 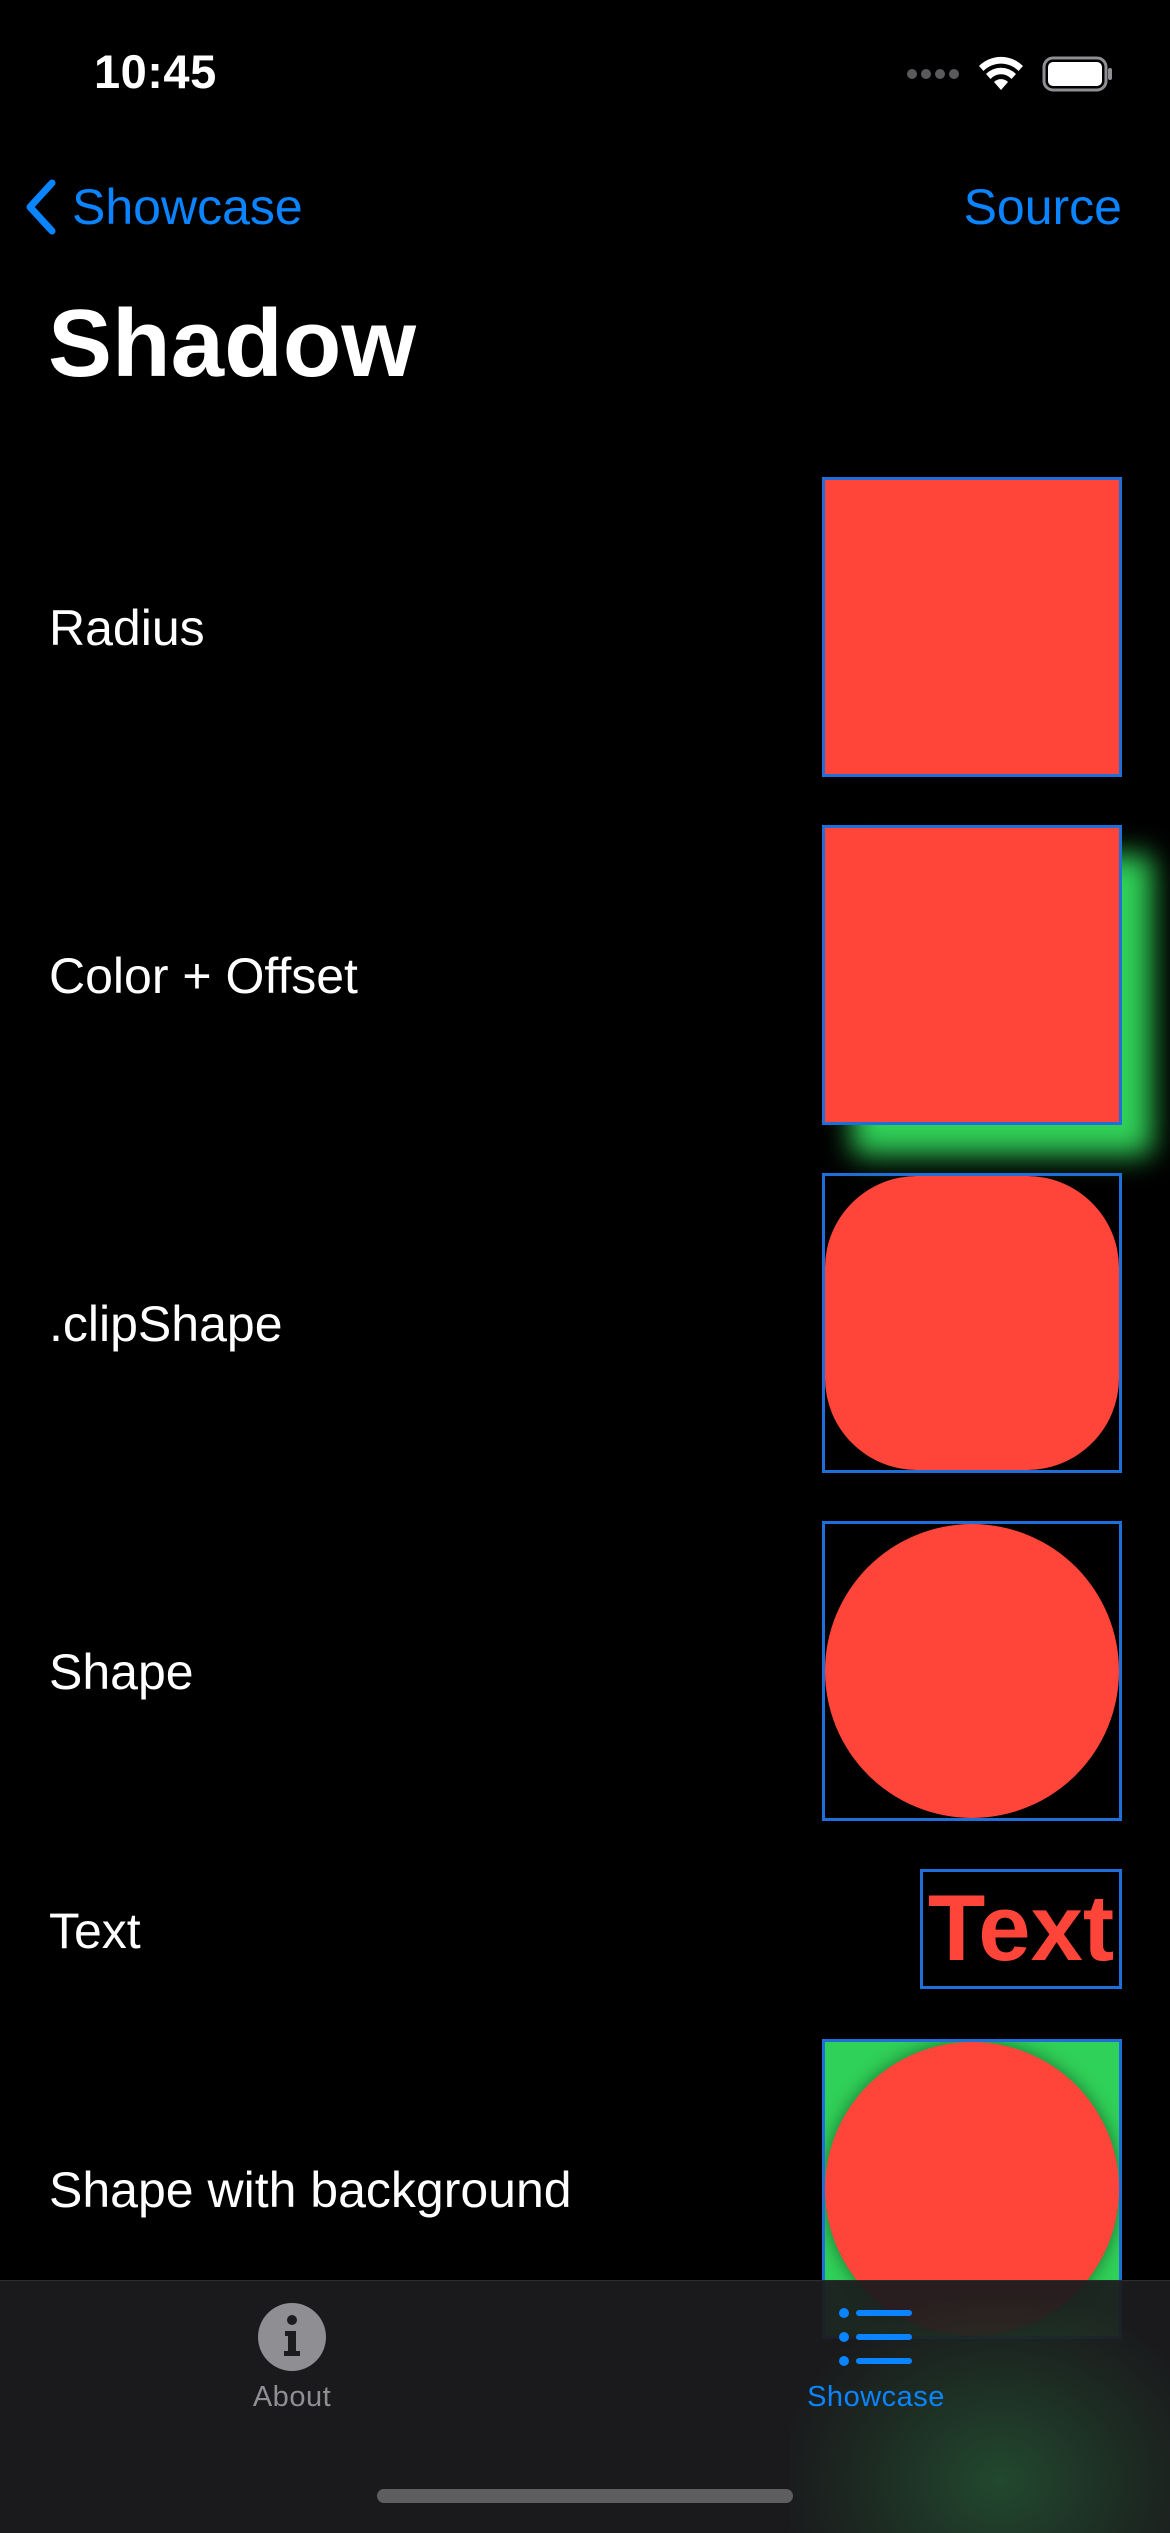 I want to click on text-preview: Text, so click(x=1021, y=1929).